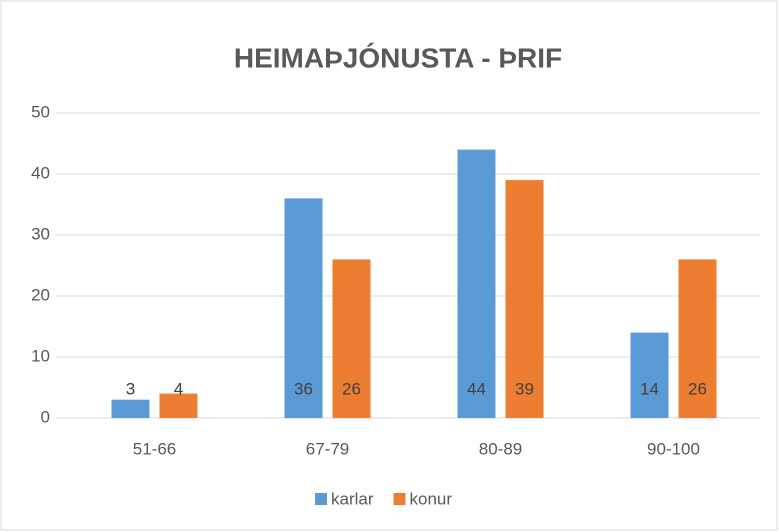 The image size is (779, 532). Describe the element at coordinates (45, 416) in the screenshot. I see `y-tick-label: 0` at that location.